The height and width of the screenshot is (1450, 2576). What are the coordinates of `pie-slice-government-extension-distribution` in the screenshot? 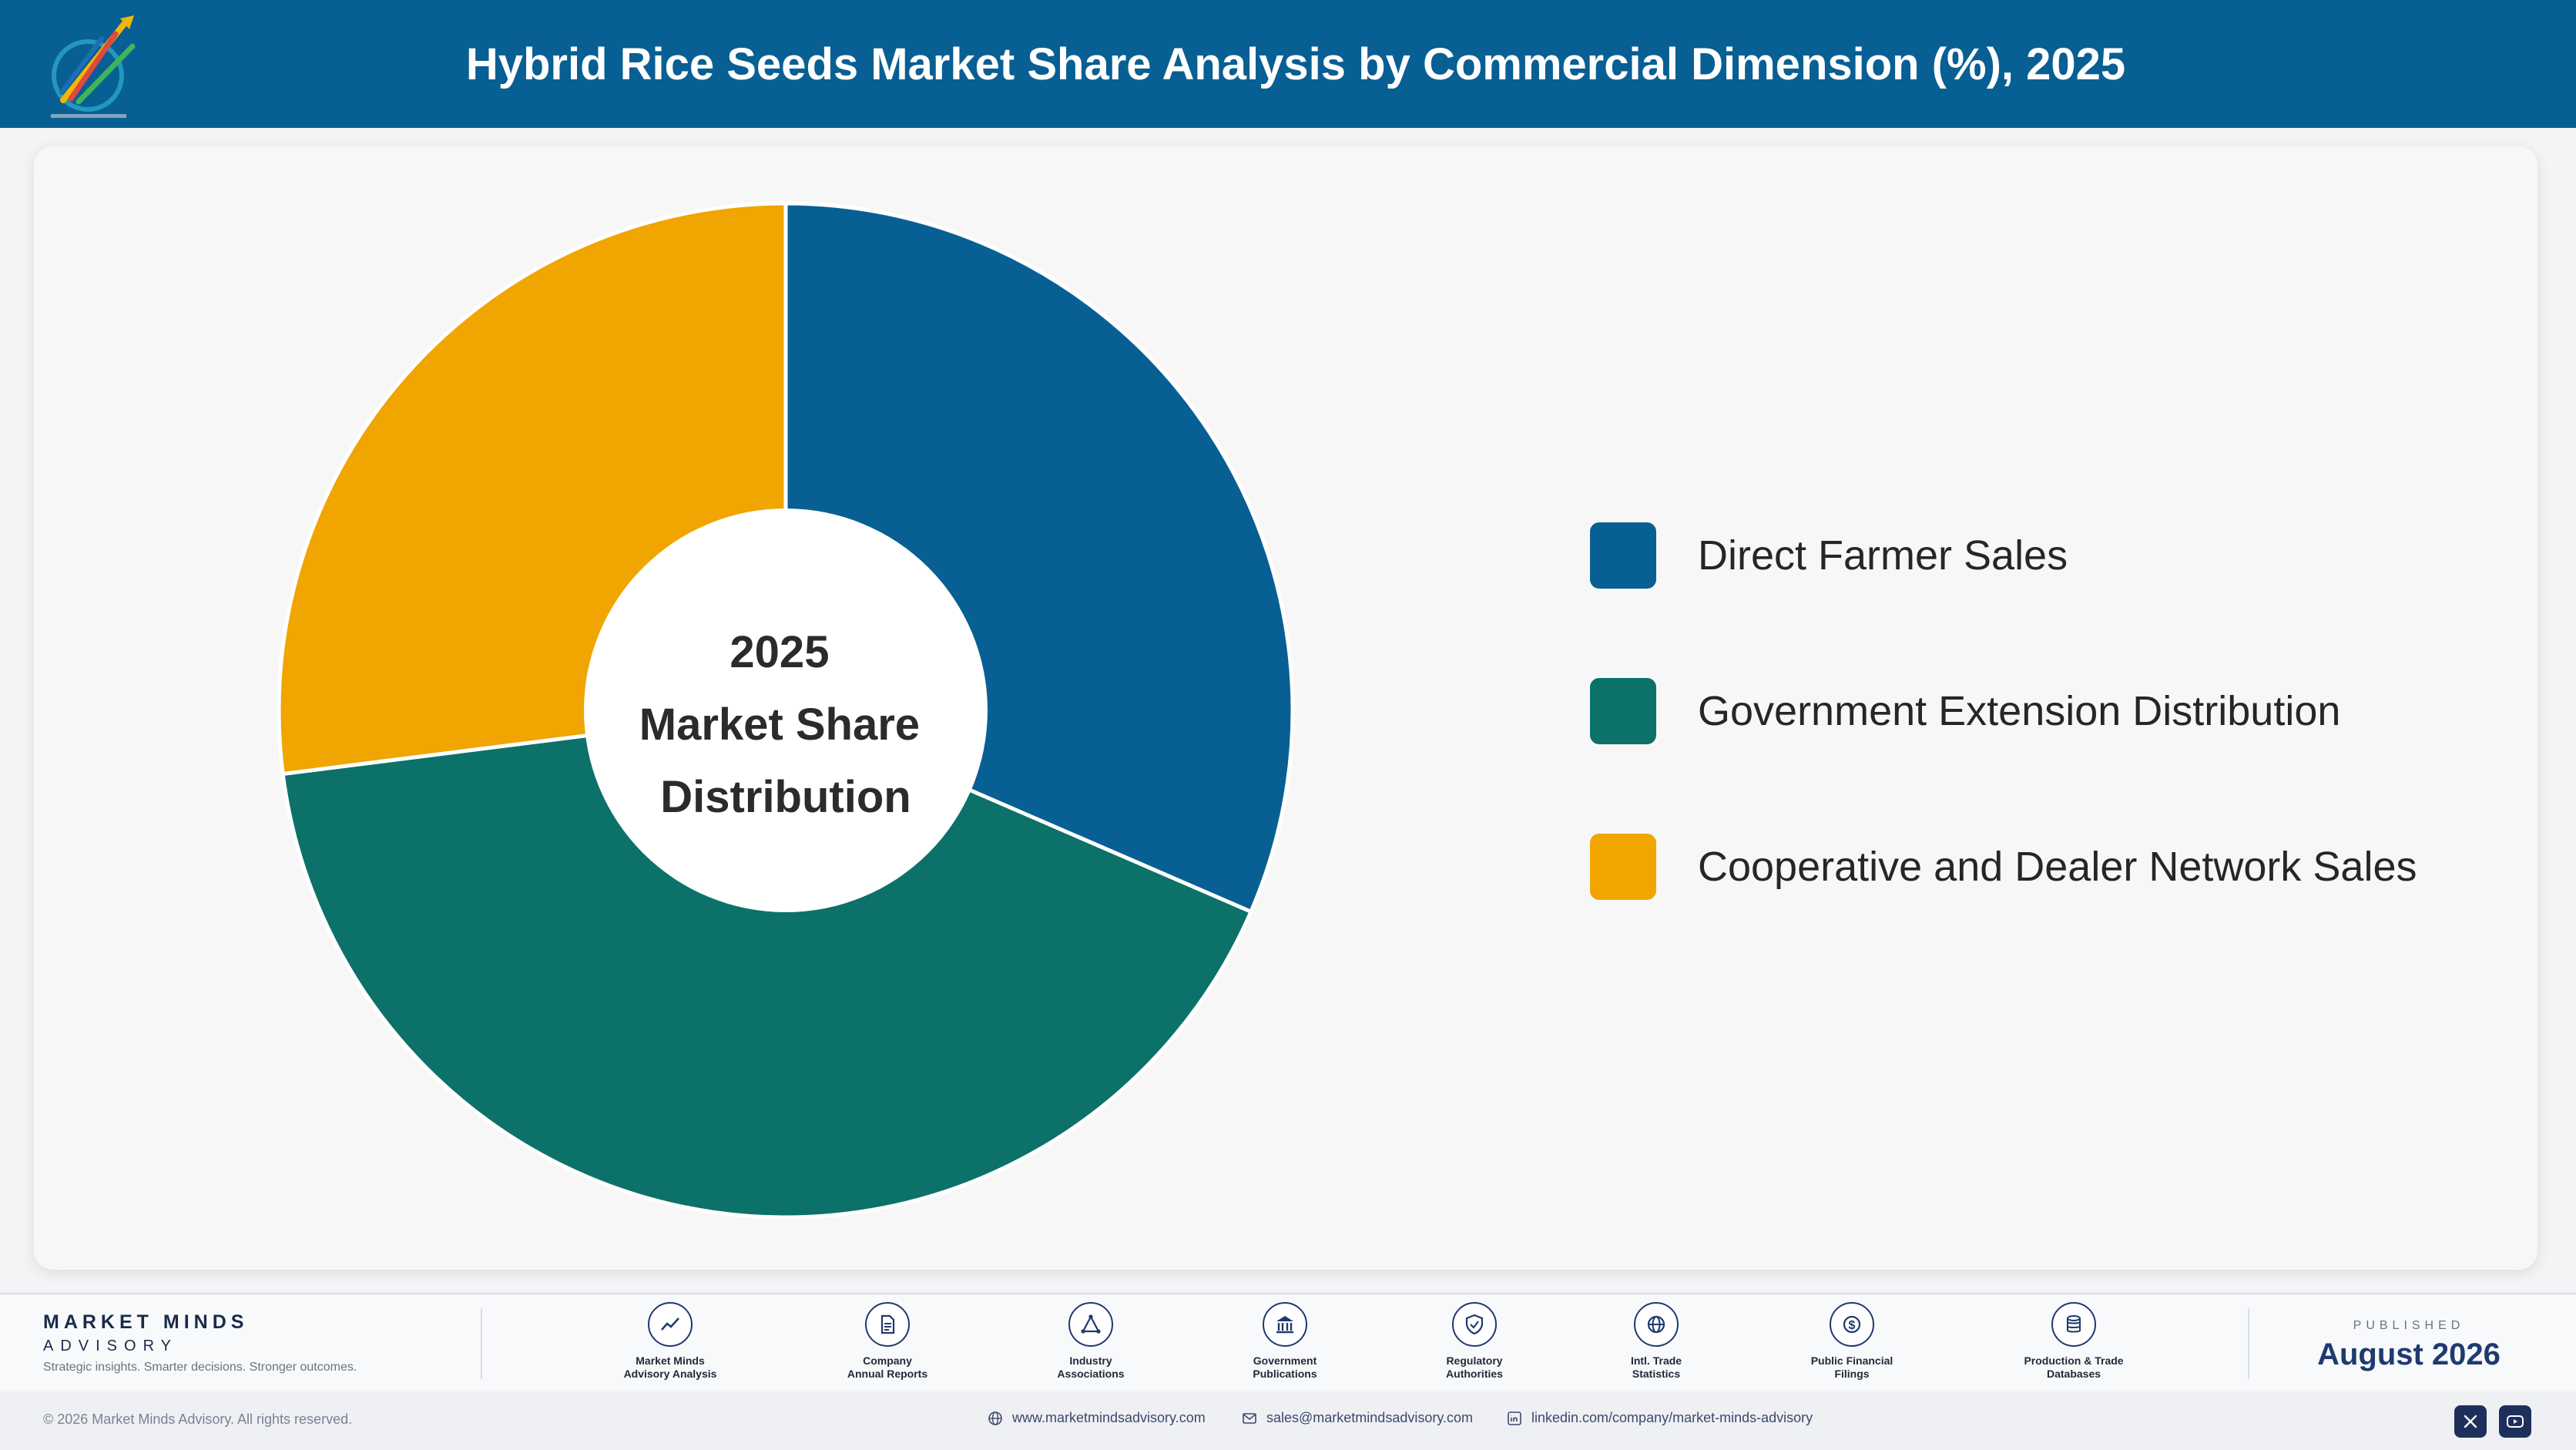 It's located at (767, 964).